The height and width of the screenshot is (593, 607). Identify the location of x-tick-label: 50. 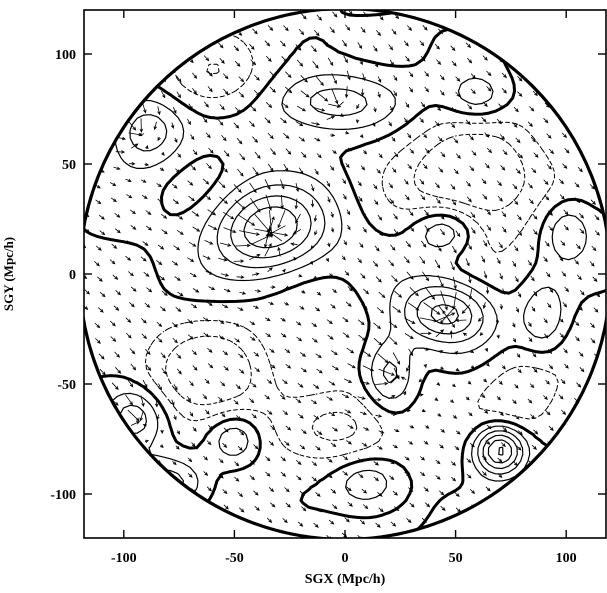
(456, 558).